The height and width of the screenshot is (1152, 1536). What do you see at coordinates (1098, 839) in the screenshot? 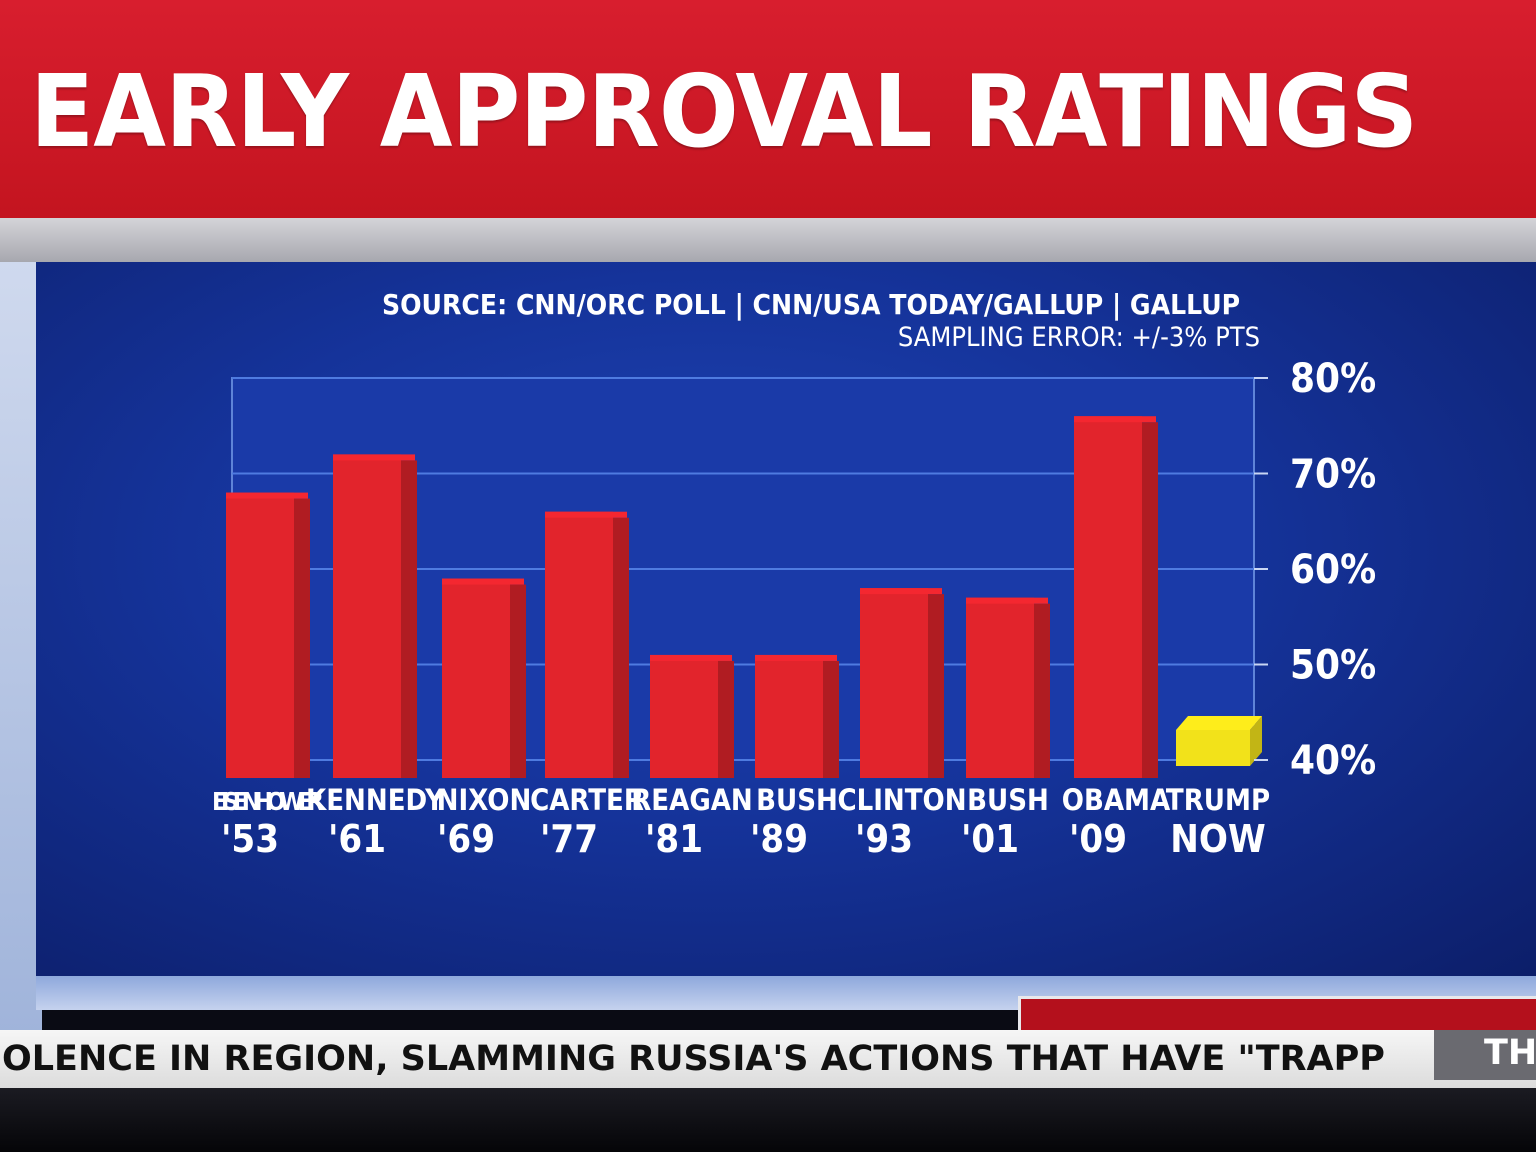
I see `x-label-year: '09` at bounding box center [1098, 839].